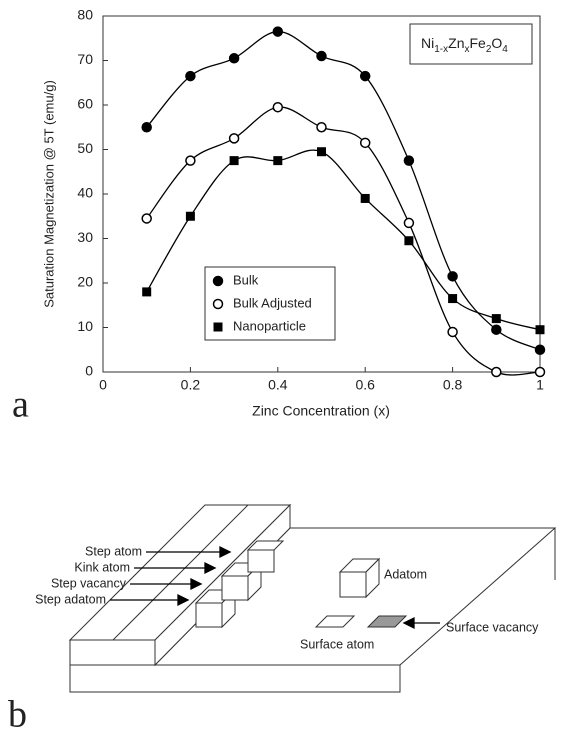 The image size is (562, 738). Describe the element at coordinates (85, 237) in the screenshot. I see `y-tick-label: 30` at that location.